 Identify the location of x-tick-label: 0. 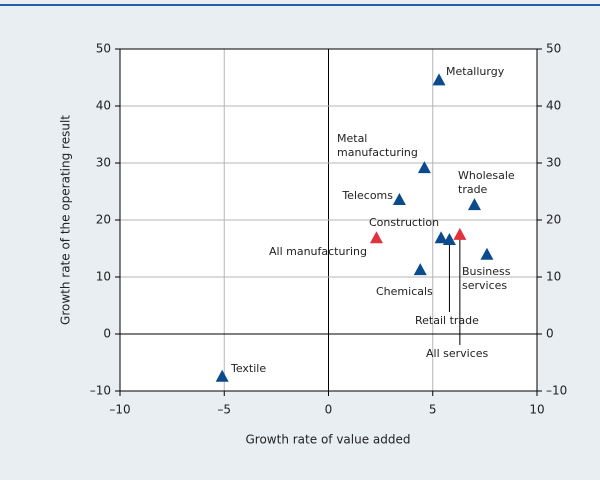
(329, 410).